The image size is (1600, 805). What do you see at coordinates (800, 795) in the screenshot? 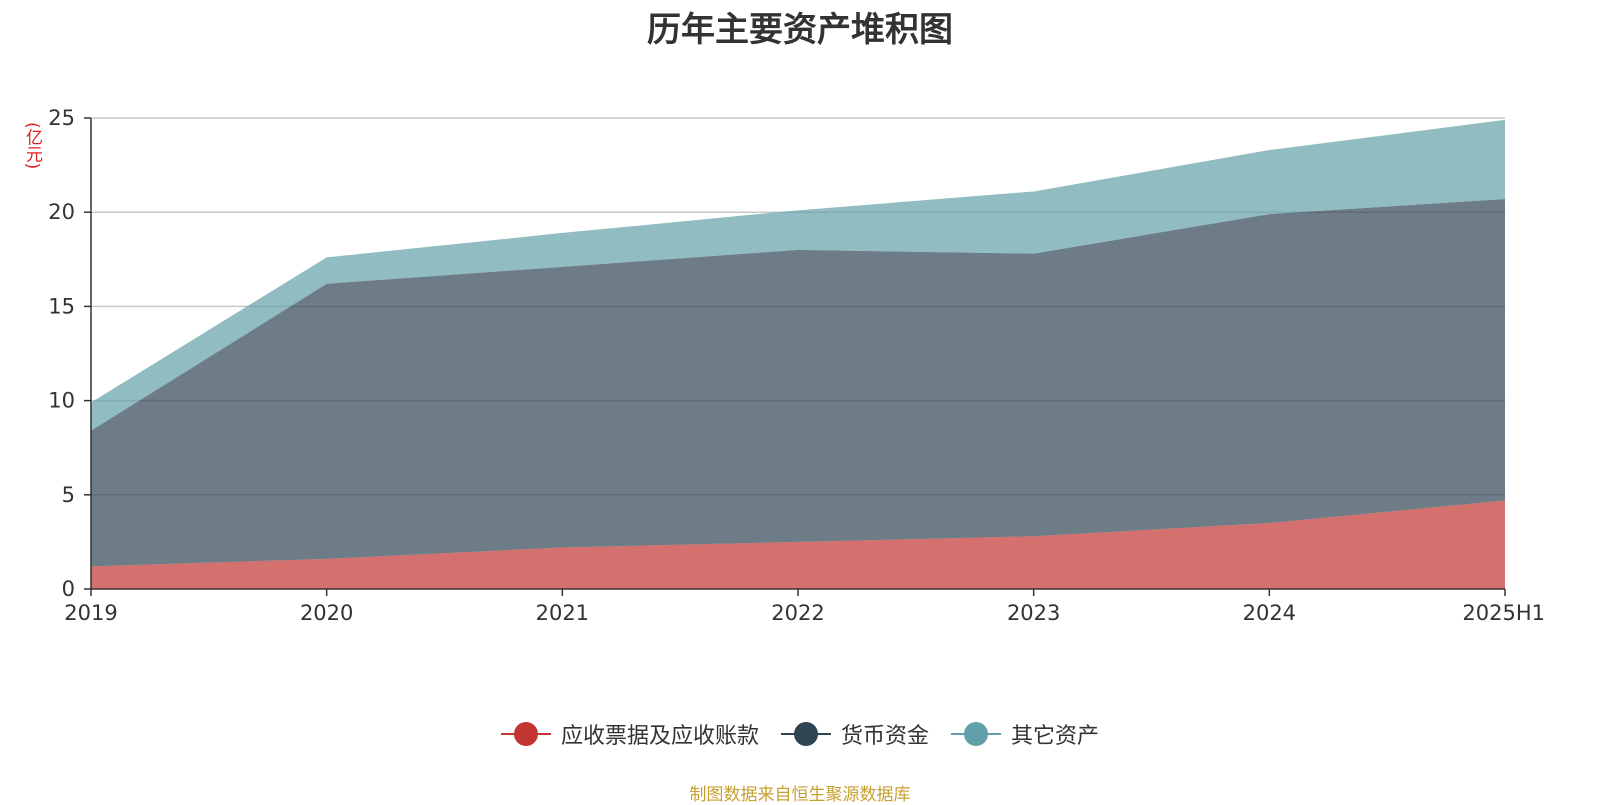
I see `source-note: 制图数据来自恒生聚源数据库` at bounding box center [800, 795].